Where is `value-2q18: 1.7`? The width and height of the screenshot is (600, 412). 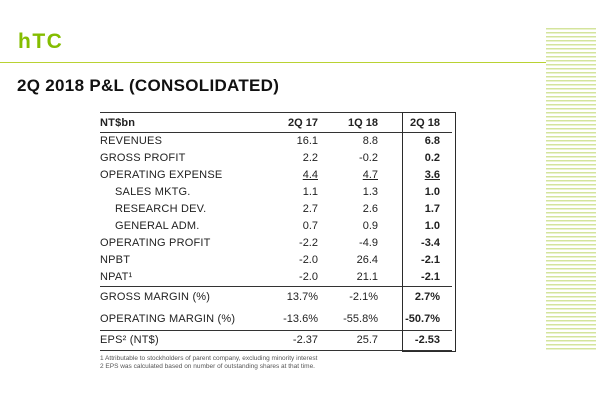 value-2q18: 1.7 is located at coordinates (432, 209).